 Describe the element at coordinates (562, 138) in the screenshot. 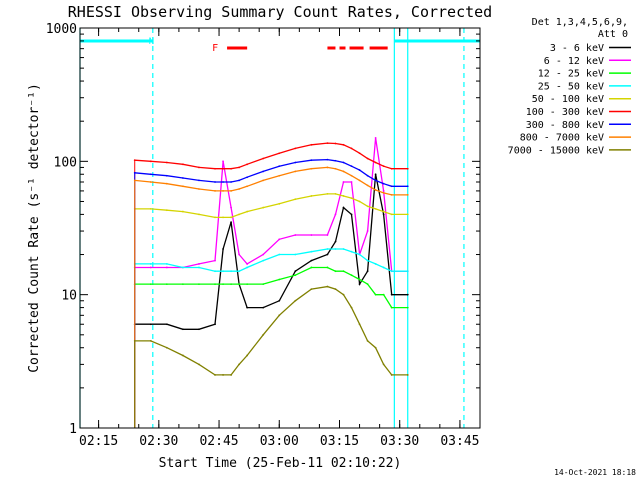

I see `legend-label: 800 - 7000 keV` at that location.